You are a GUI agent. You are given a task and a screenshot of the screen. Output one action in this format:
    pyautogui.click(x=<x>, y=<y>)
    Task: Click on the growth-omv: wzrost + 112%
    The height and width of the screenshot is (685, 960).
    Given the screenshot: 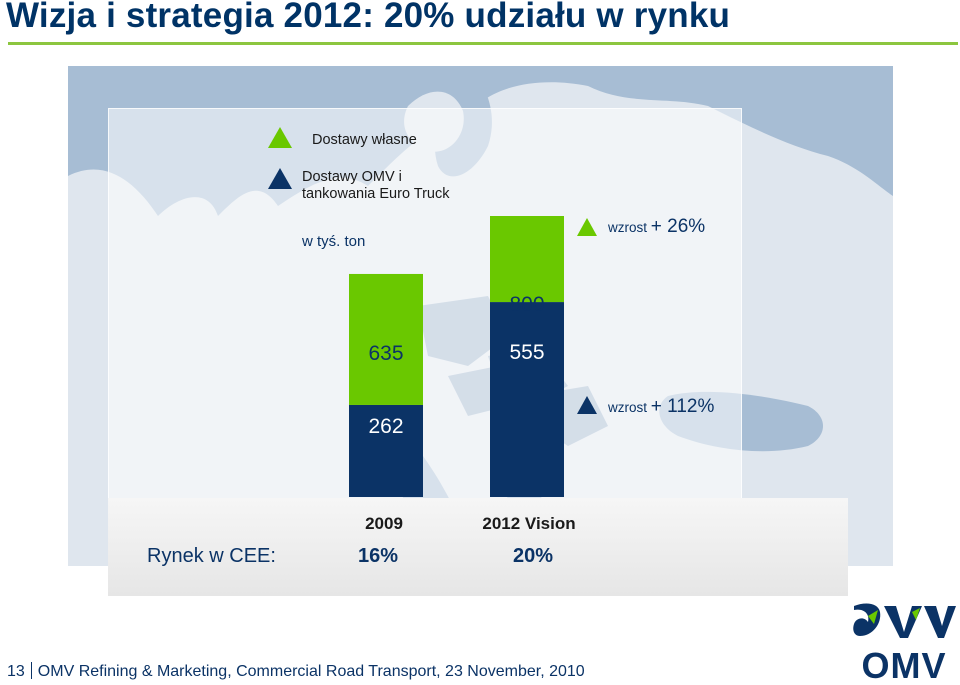 What is the action you would take?
    pyautogui.click(x=661, y=407)
    